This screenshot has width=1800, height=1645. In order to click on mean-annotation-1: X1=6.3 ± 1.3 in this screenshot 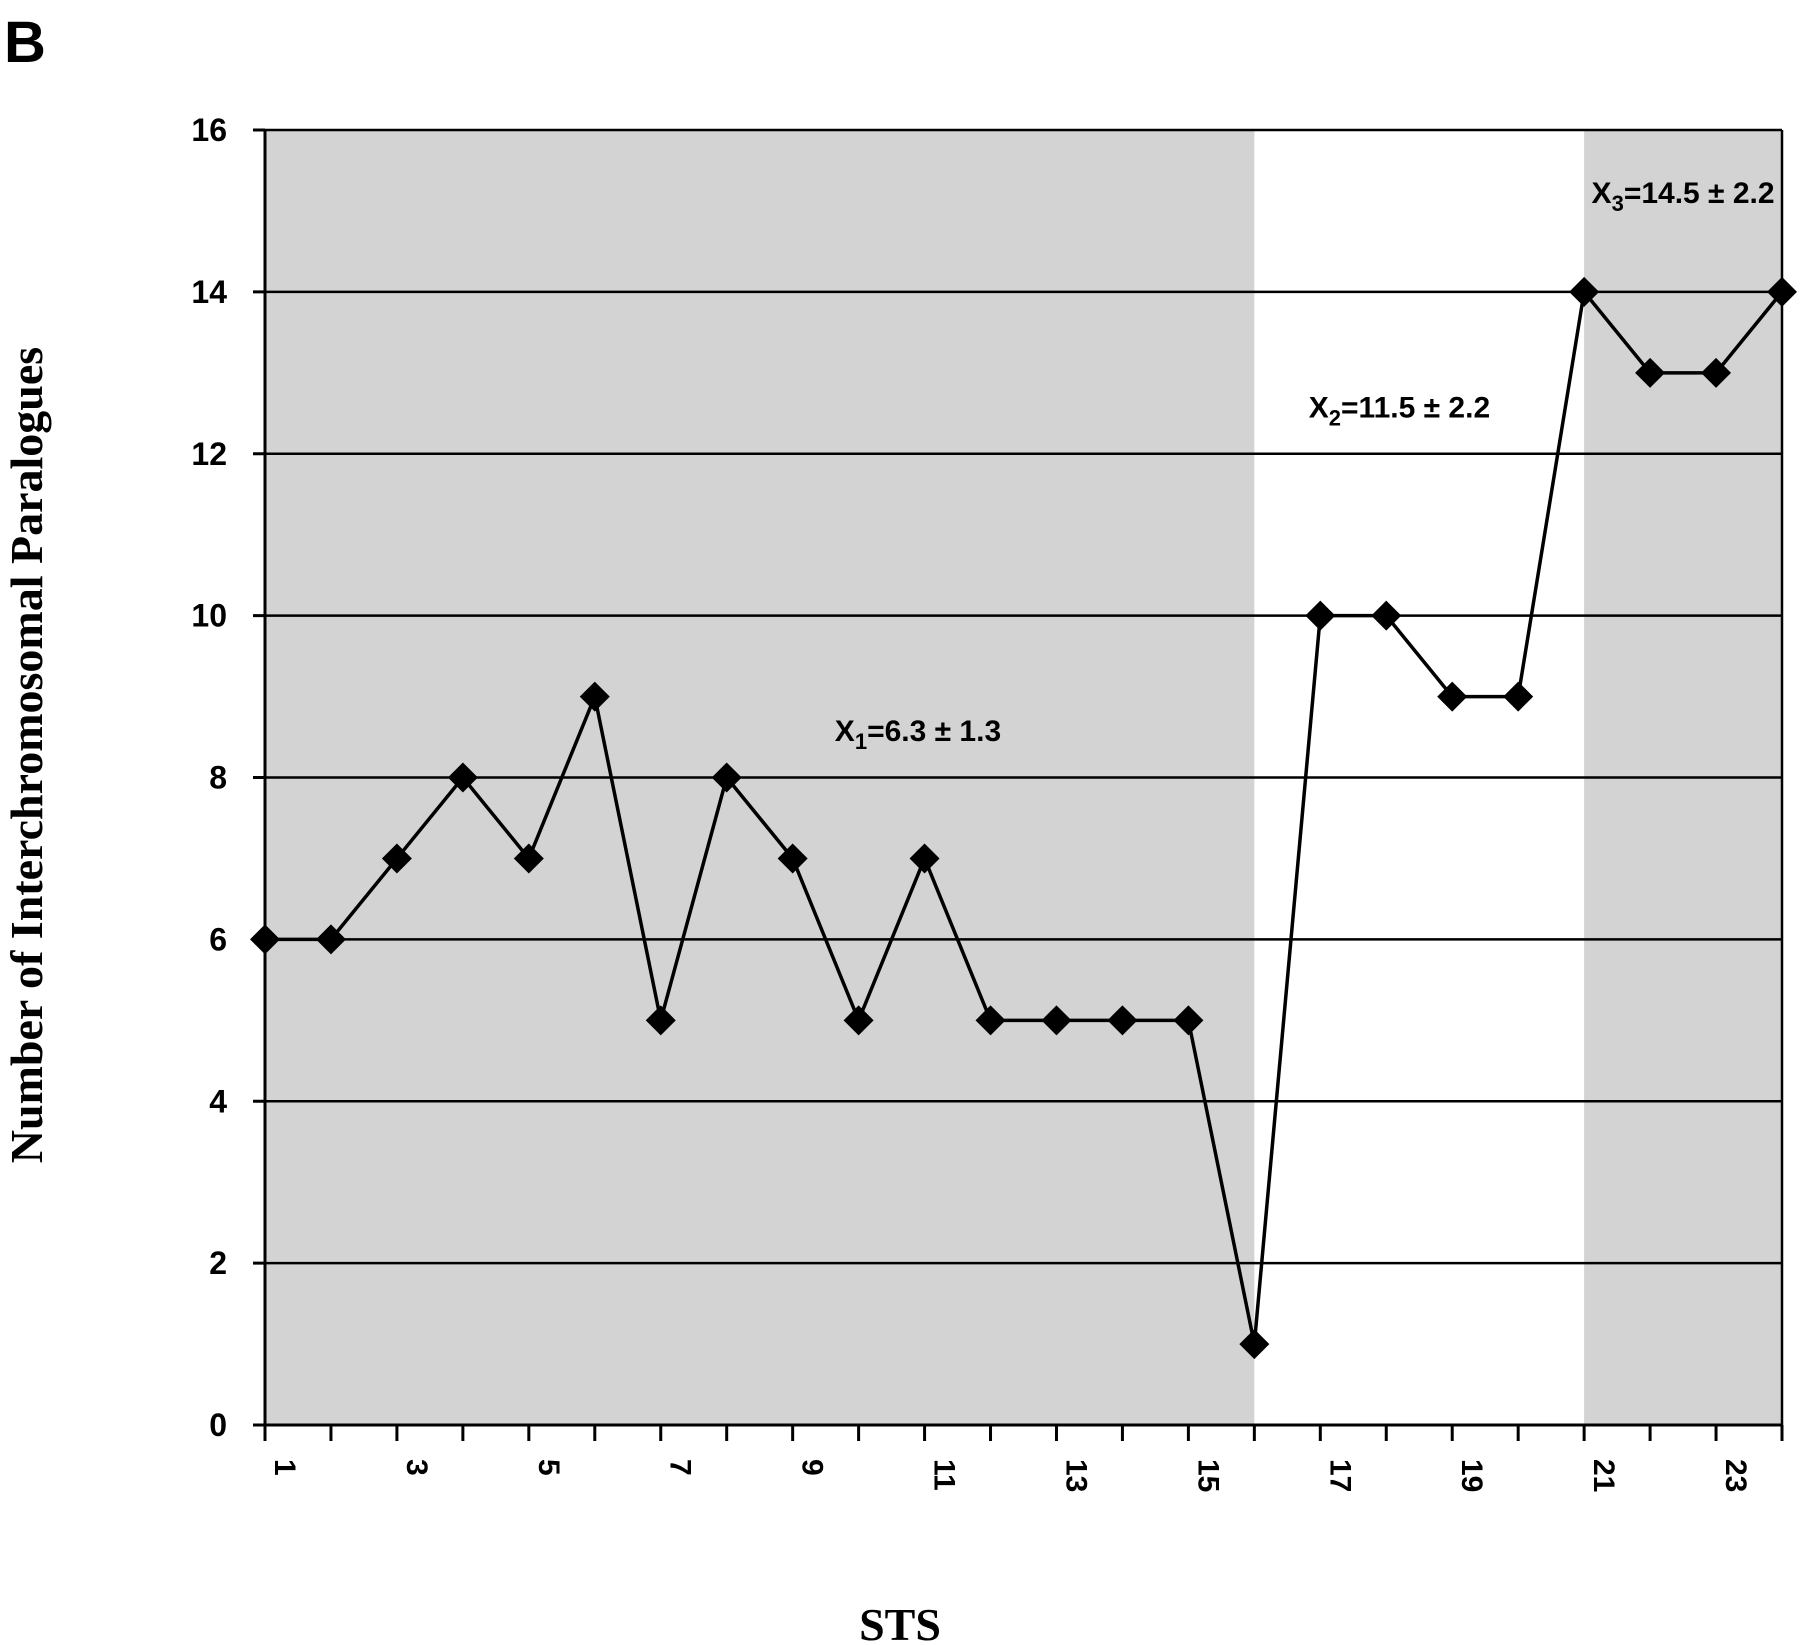, I will do `click(918, 734)`.